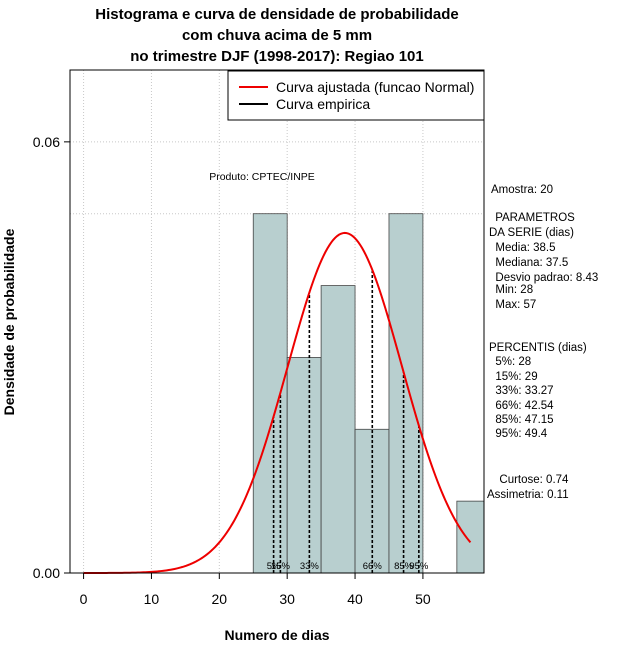  Describe the element at coordinates (9, 321) in the screenshot. I see `y-axis-label: Densidade de probabilidade` at that location.